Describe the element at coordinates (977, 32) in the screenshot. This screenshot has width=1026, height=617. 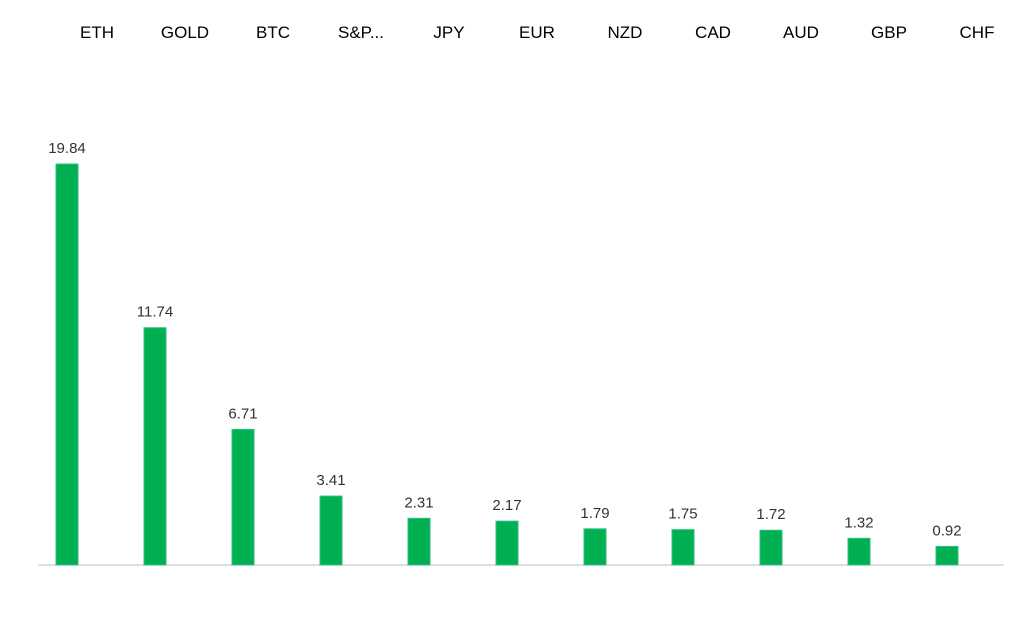
I see `category-label: CHF` at that location.